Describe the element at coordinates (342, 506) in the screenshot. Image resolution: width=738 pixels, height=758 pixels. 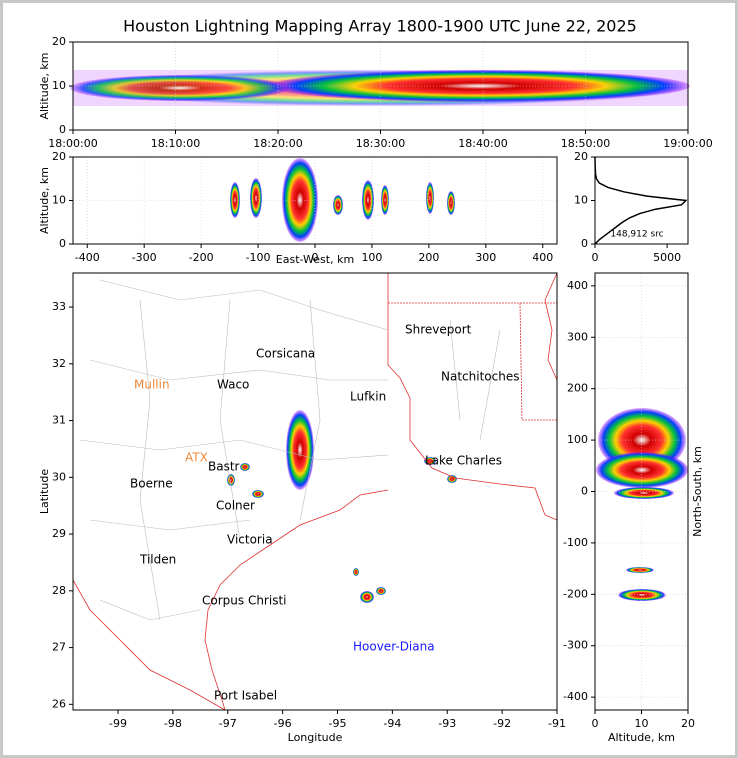
I see `density-plan` at that location.